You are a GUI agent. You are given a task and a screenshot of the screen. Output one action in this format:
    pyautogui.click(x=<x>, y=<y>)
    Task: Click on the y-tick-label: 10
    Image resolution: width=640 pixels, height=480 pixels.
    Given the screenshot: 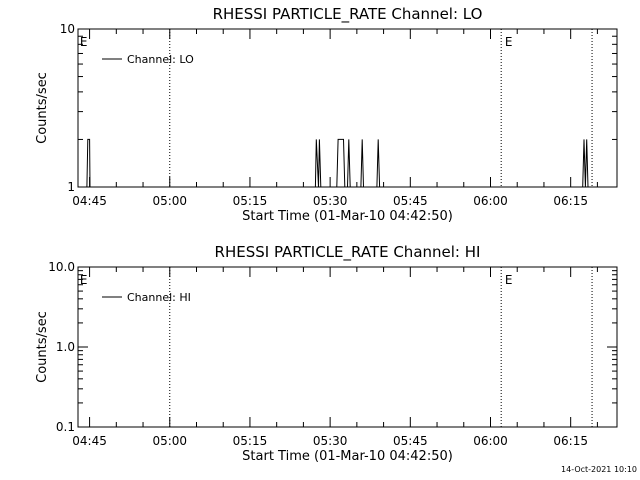 What is the action you would take?
    pyautogui.click(x=67, y=29)
    